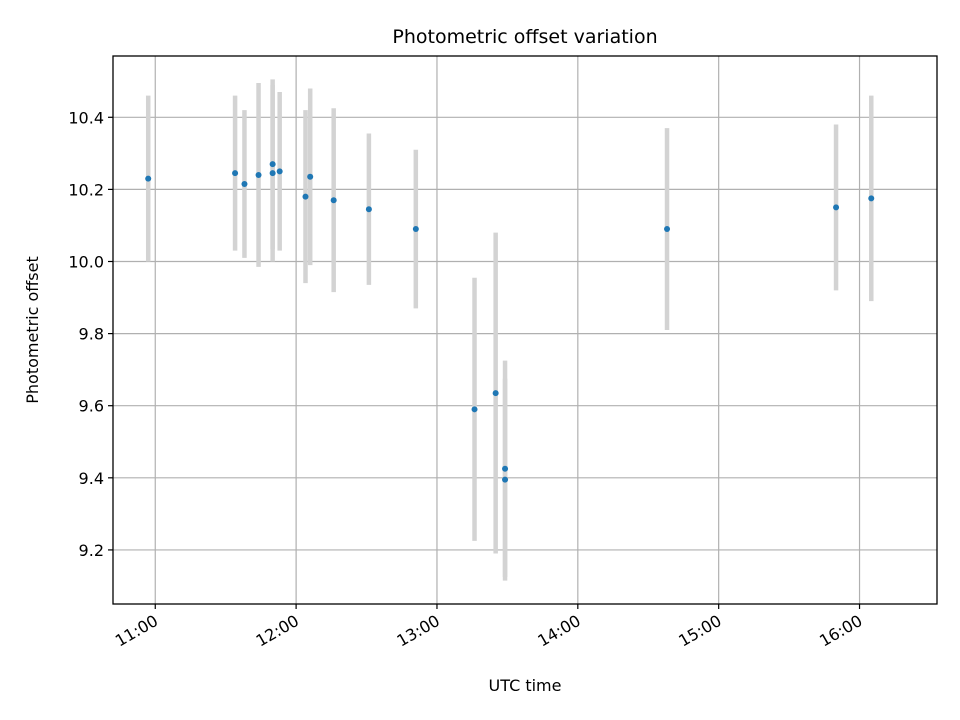  I want to click on y-tick-label: 10.4, so click(86, 117).